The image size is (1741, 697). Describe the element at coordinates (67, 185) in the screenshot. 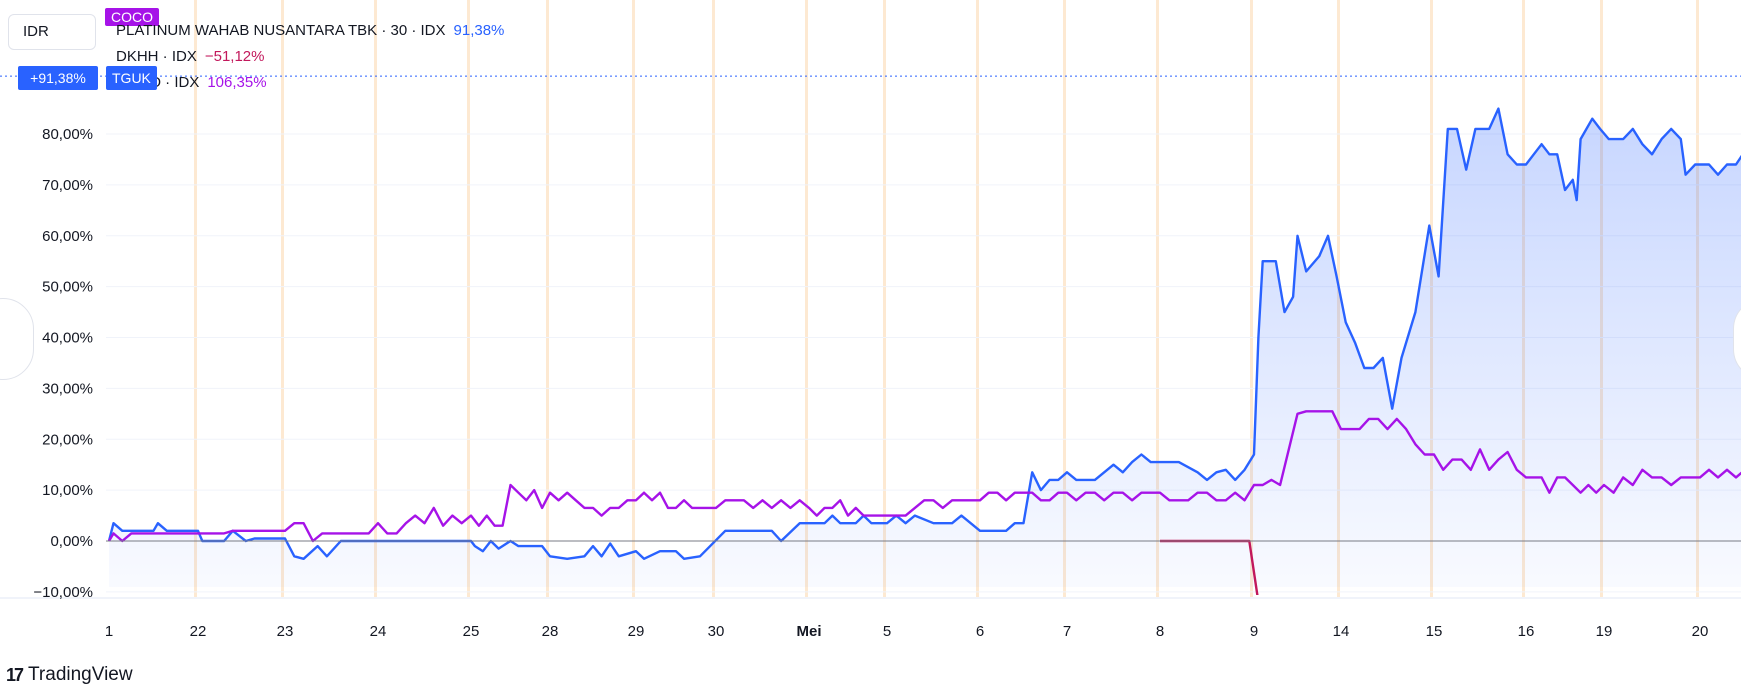

I see `y-tick-label: 70,00%` at that location.